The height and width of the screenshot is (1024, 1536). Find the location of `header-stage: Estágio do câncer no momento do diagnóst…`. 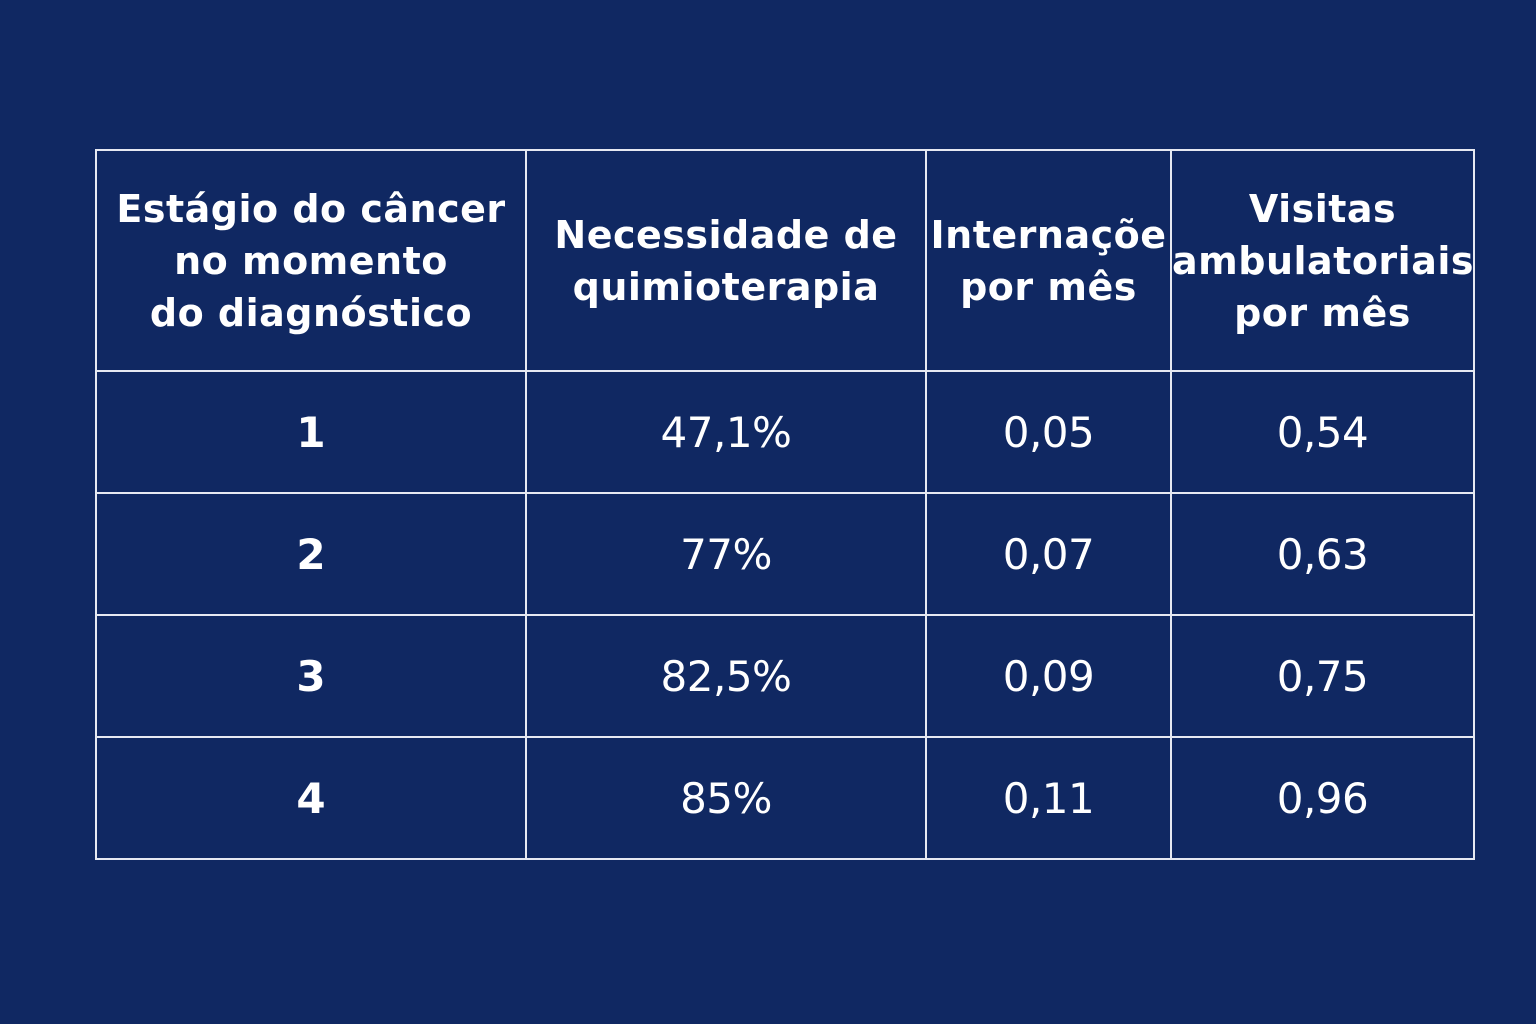

header-stage: Estágio do câncer no momento do diagnóst… is located at coordinates (311, 260).